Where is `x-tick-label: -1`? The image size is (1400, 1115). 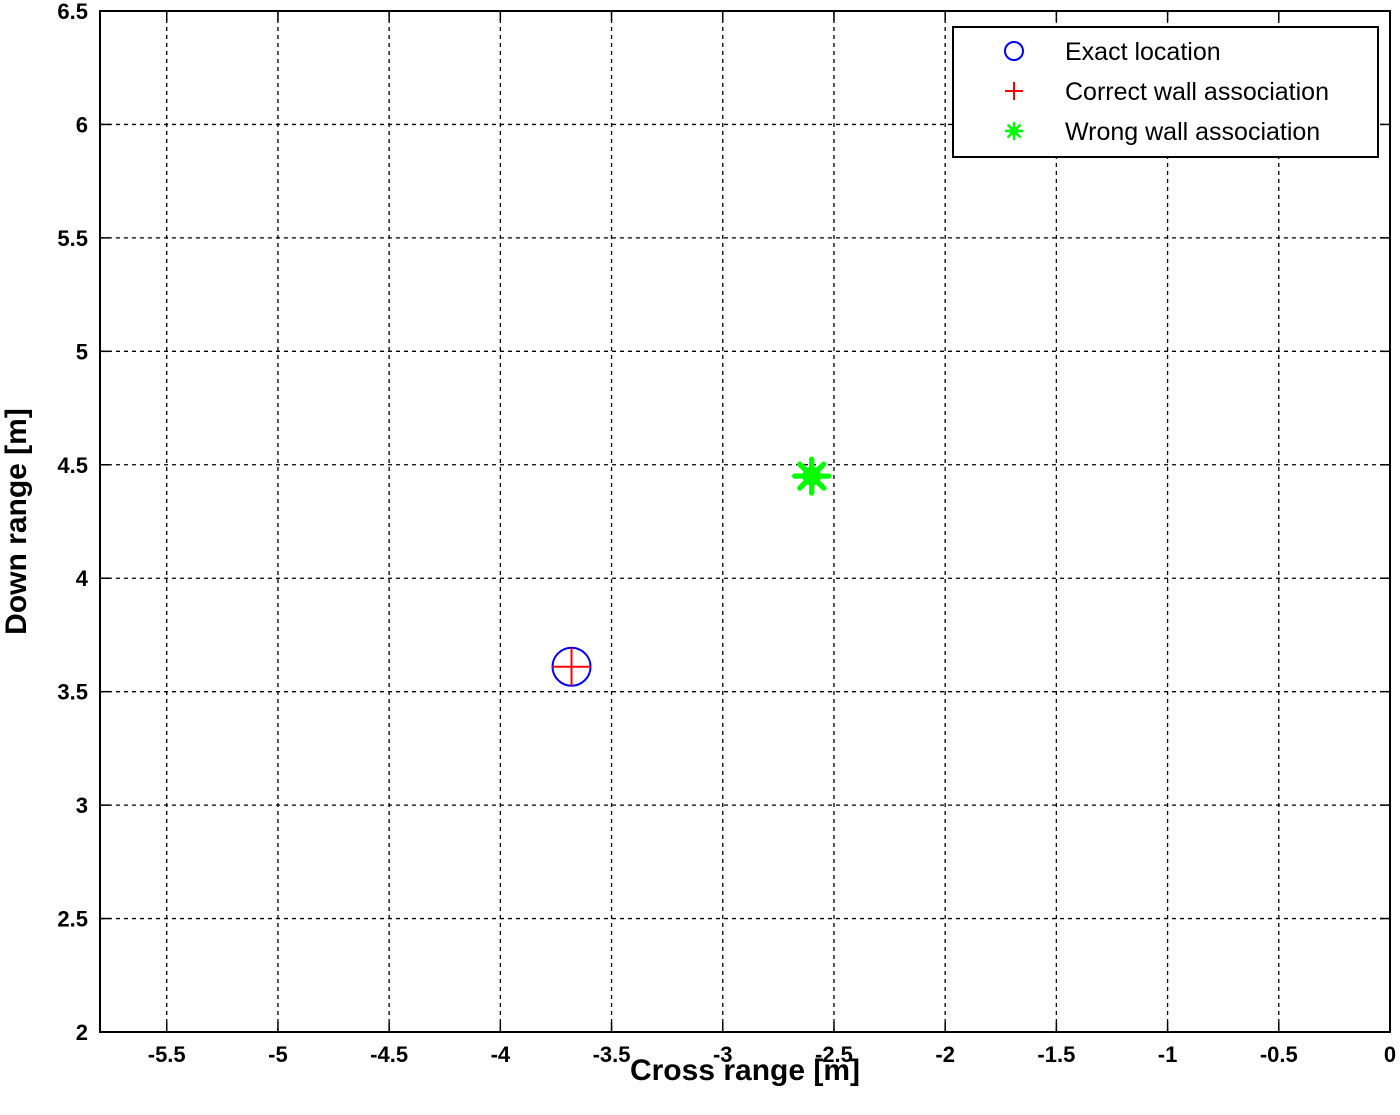
x-tick-label: -1 is located at coordinates (1168, 1054).